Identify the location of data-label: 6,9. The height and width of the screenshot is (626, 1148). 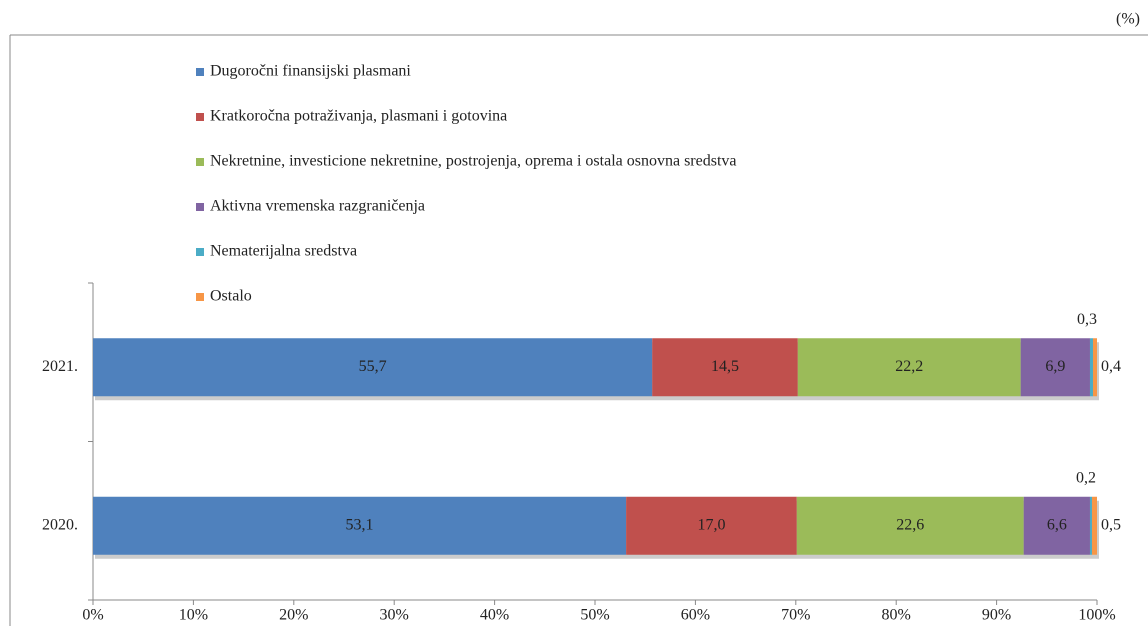
(1055, 366).